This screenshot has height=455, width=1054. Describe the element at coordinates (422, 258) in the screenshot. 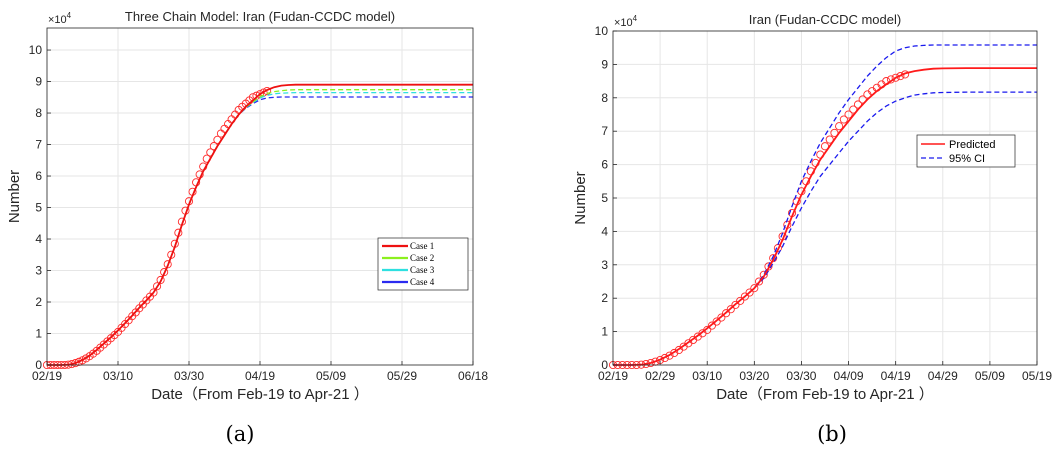

I see `legend-label: Case 2` at that location.